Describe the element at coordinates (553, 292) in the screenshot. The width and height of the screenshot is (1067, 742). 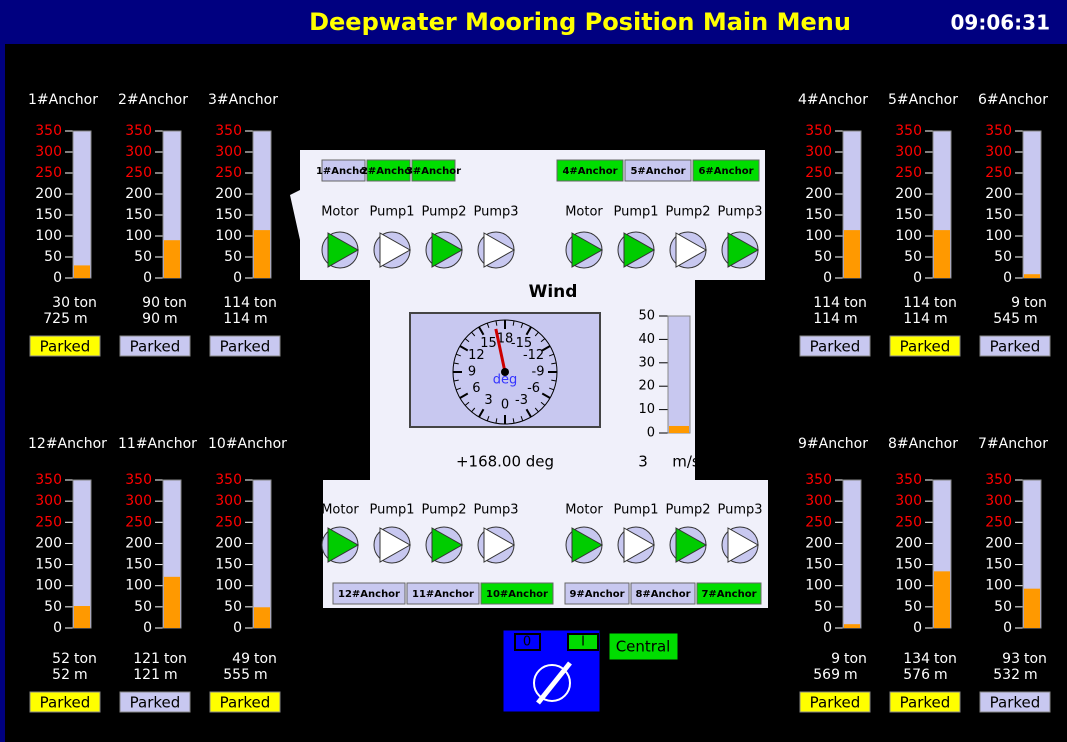
I see `wind-title: Wind` at that location.